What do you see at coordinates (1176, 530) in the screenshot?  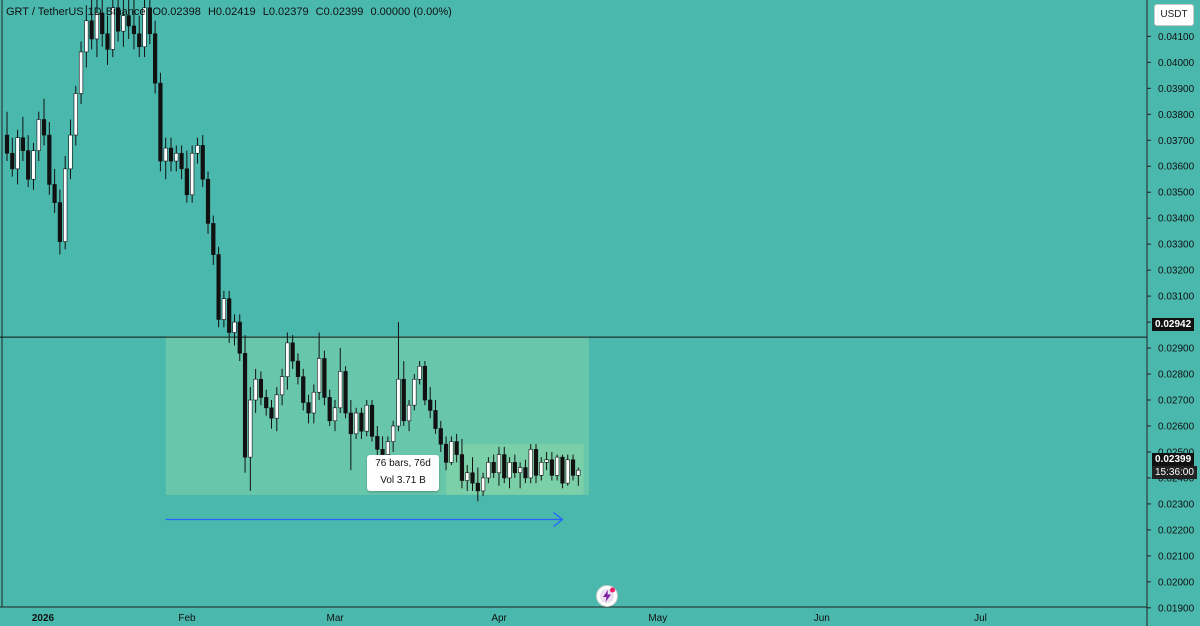 I see `price-tick-label: 0.02200` at bounding box center [1176, 530].